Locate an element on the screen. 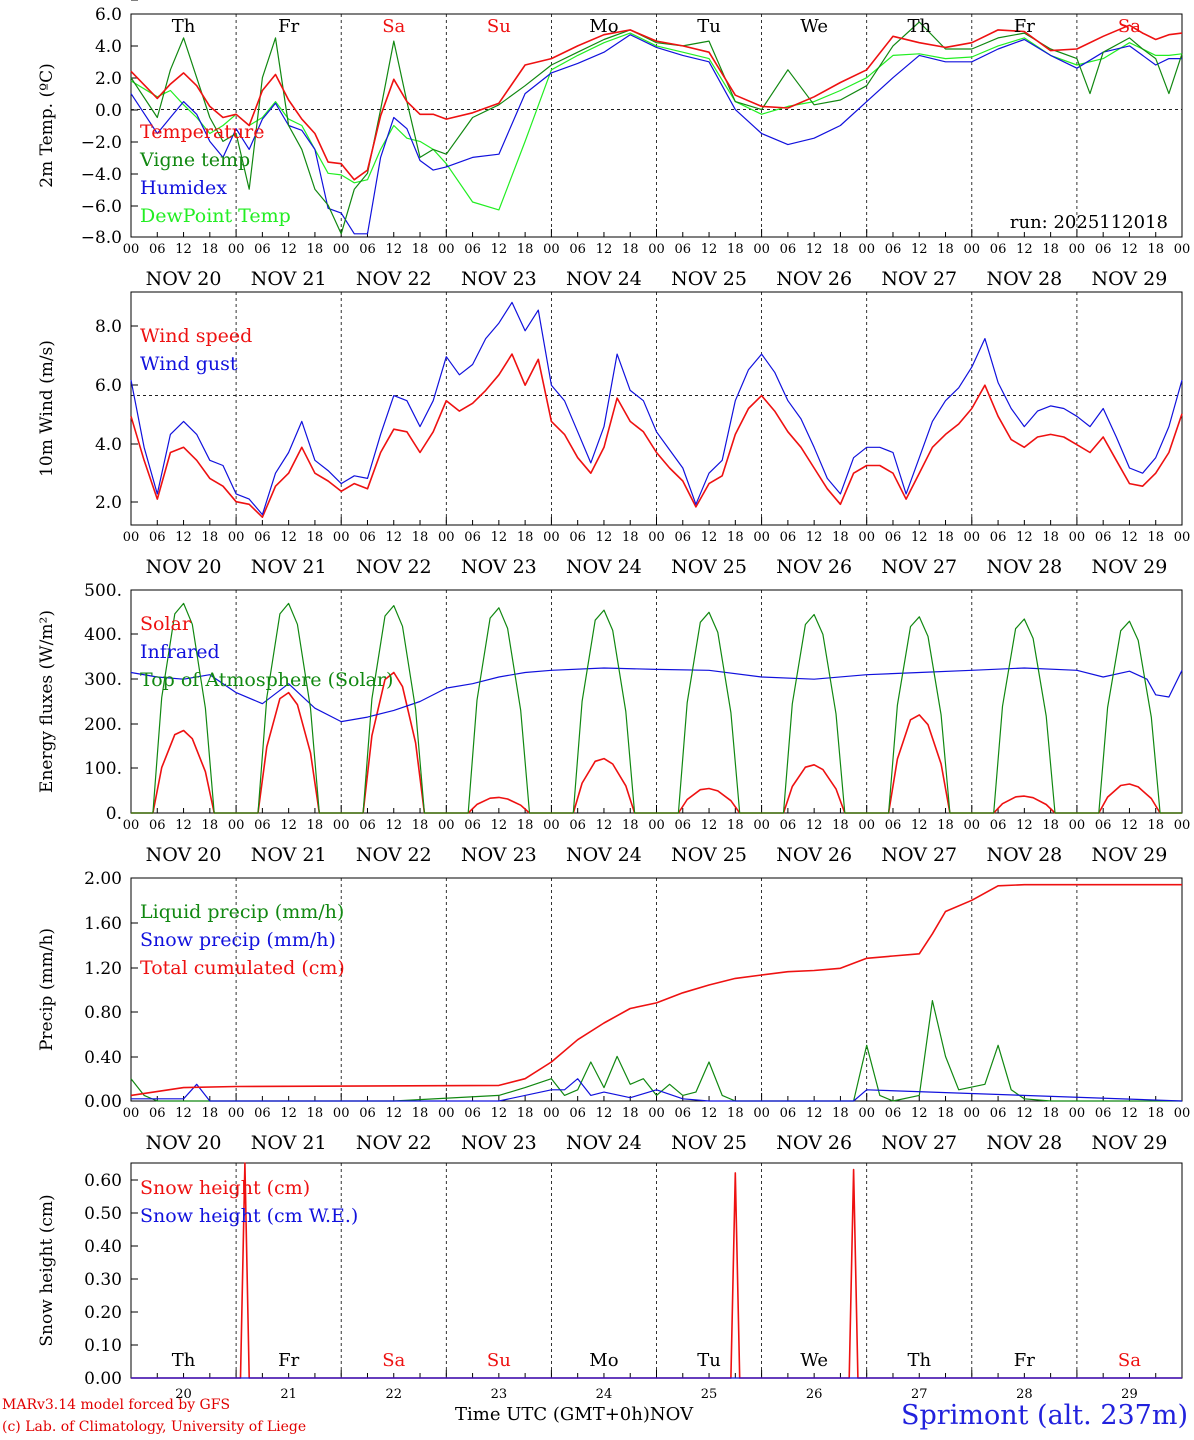 This screenshot has width=1194, height=1440. series-line-dewpoint-temp is located at coordinates (656, 121).